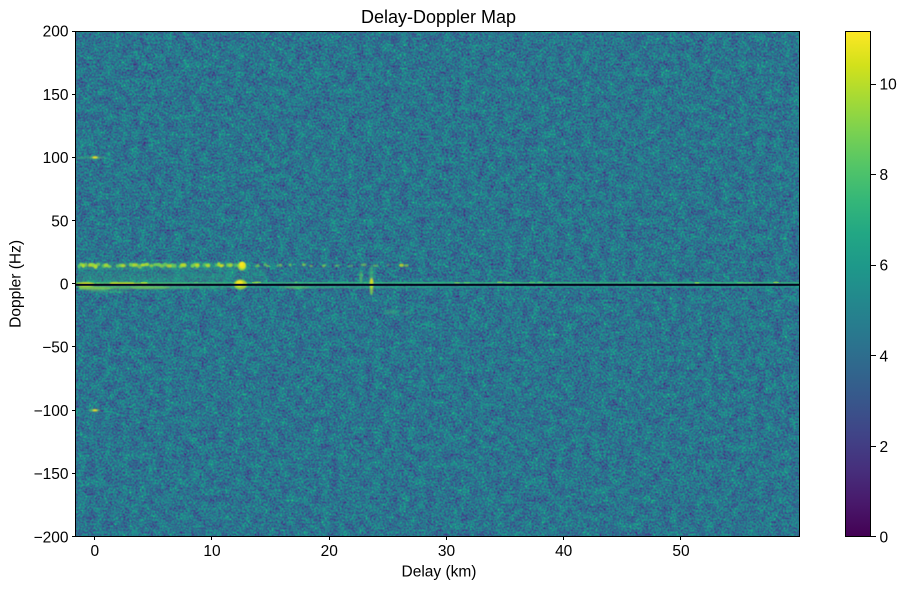 This screenshot has width=907, height=595. What do you see at coordinates (439, 572) in the screenshot?
I see `svg-text: Delay (km)` at bounding box center [439, 572].